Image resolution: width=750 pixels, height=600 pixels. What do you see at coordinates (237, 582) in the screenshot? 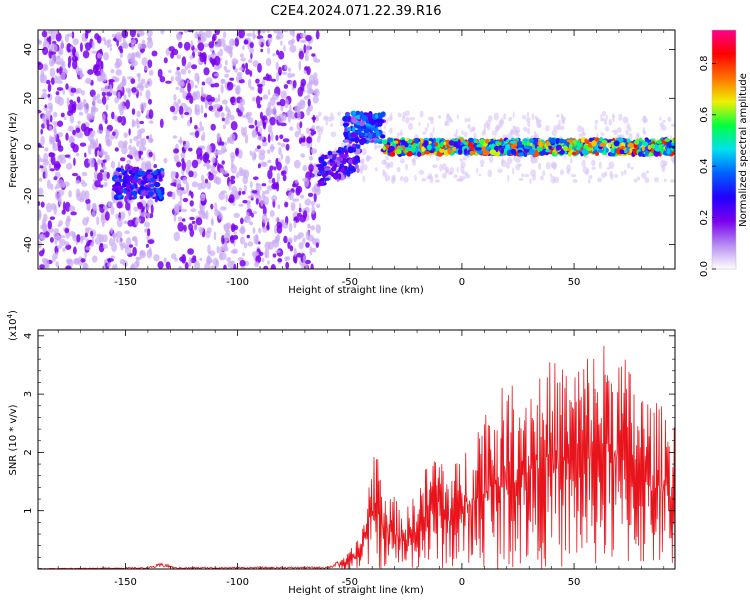
I see `x-tick-label: -100` at bounding box center [237, 582].